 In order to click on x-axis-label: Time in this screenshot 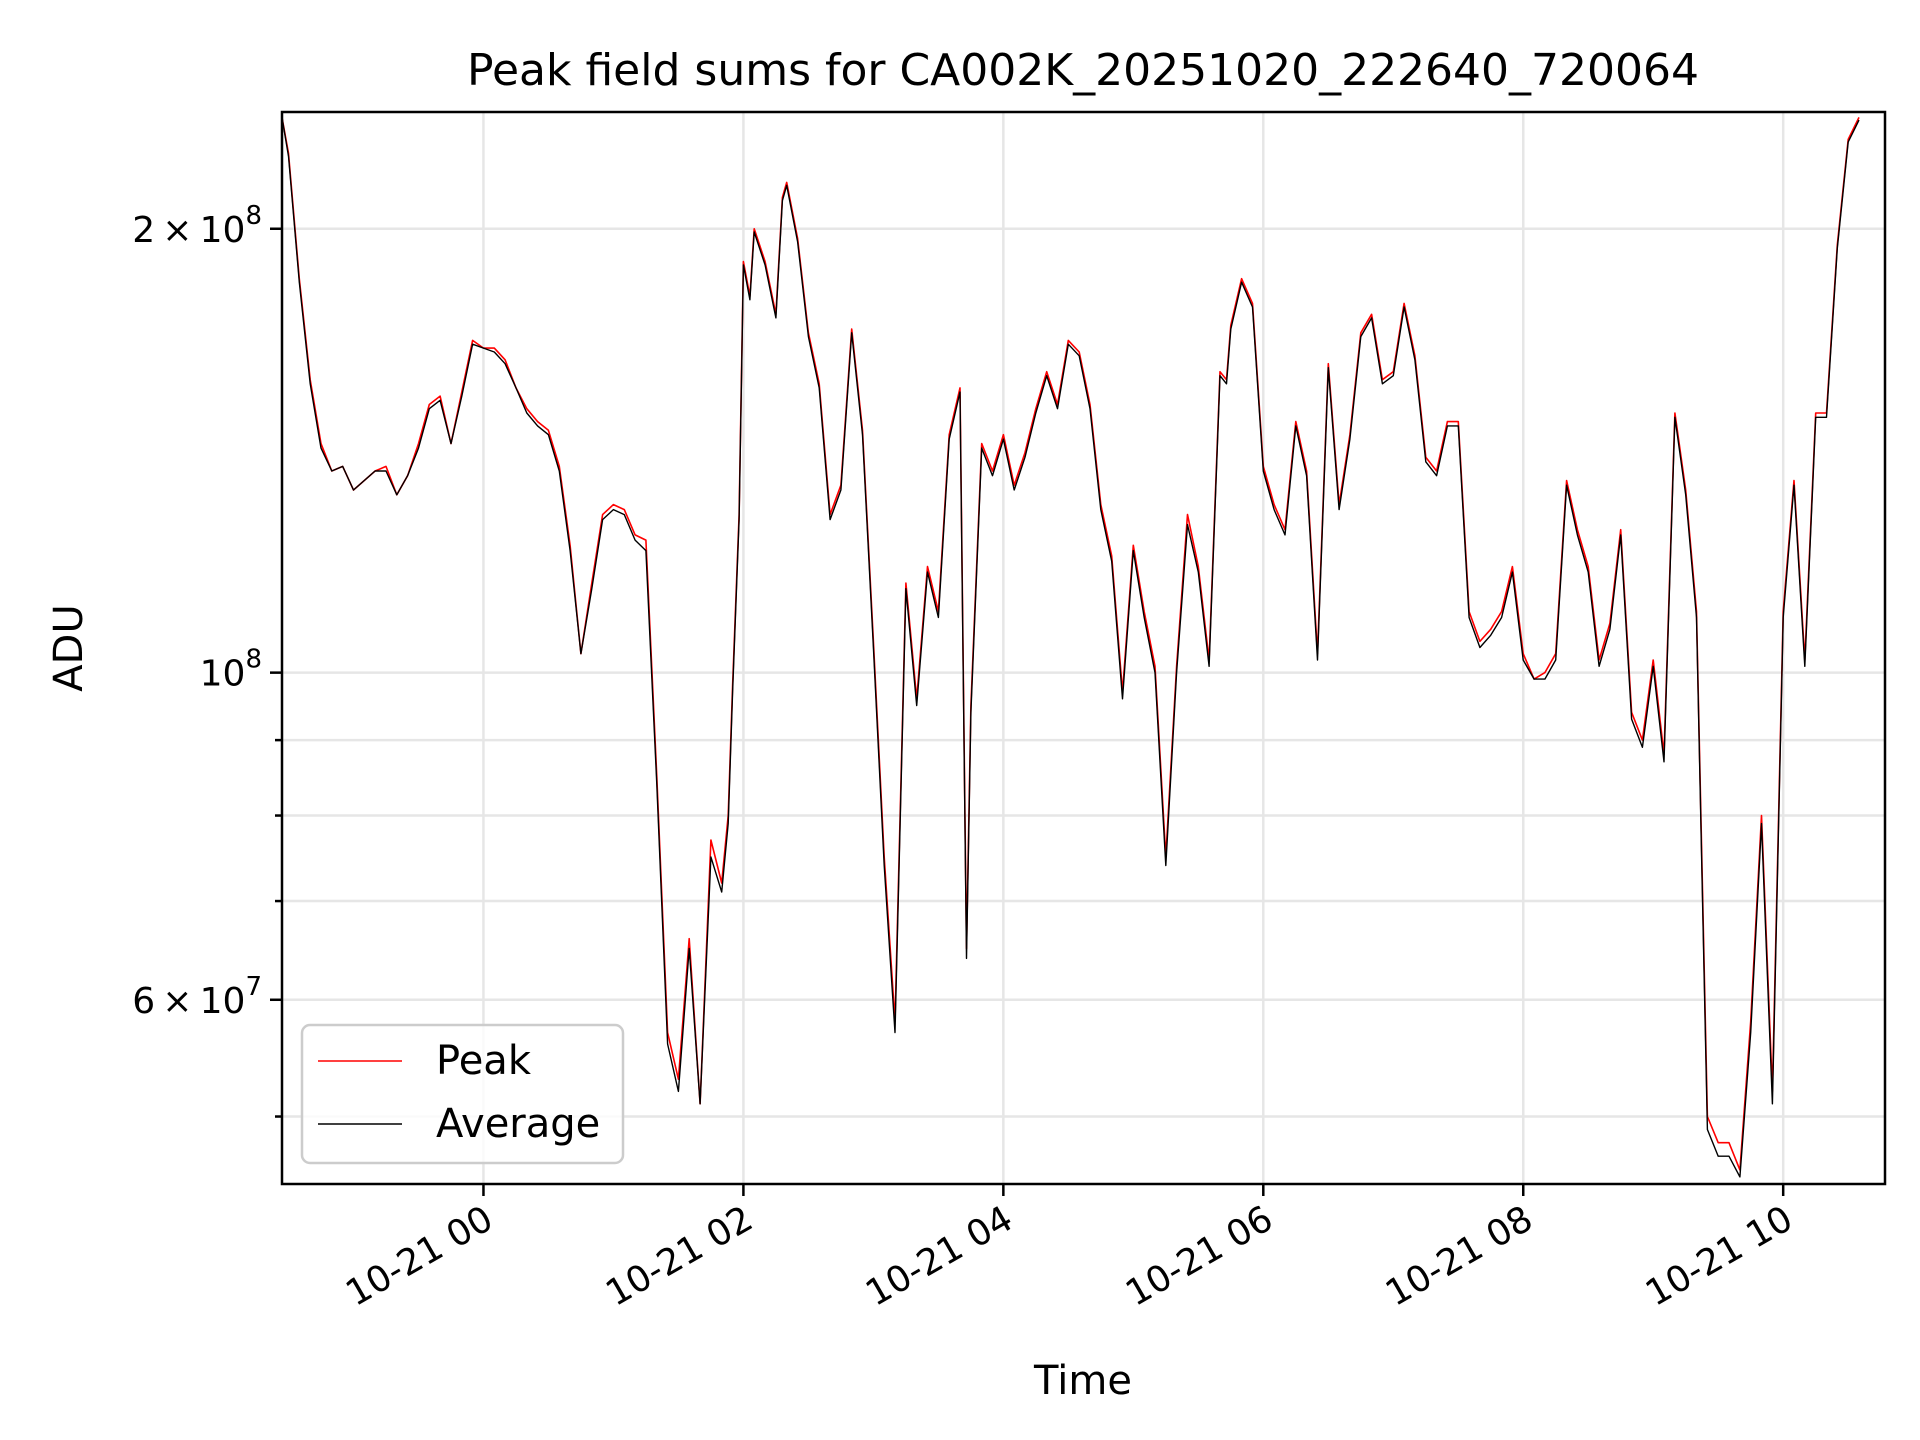, I will do `click(1082, 1381)`.